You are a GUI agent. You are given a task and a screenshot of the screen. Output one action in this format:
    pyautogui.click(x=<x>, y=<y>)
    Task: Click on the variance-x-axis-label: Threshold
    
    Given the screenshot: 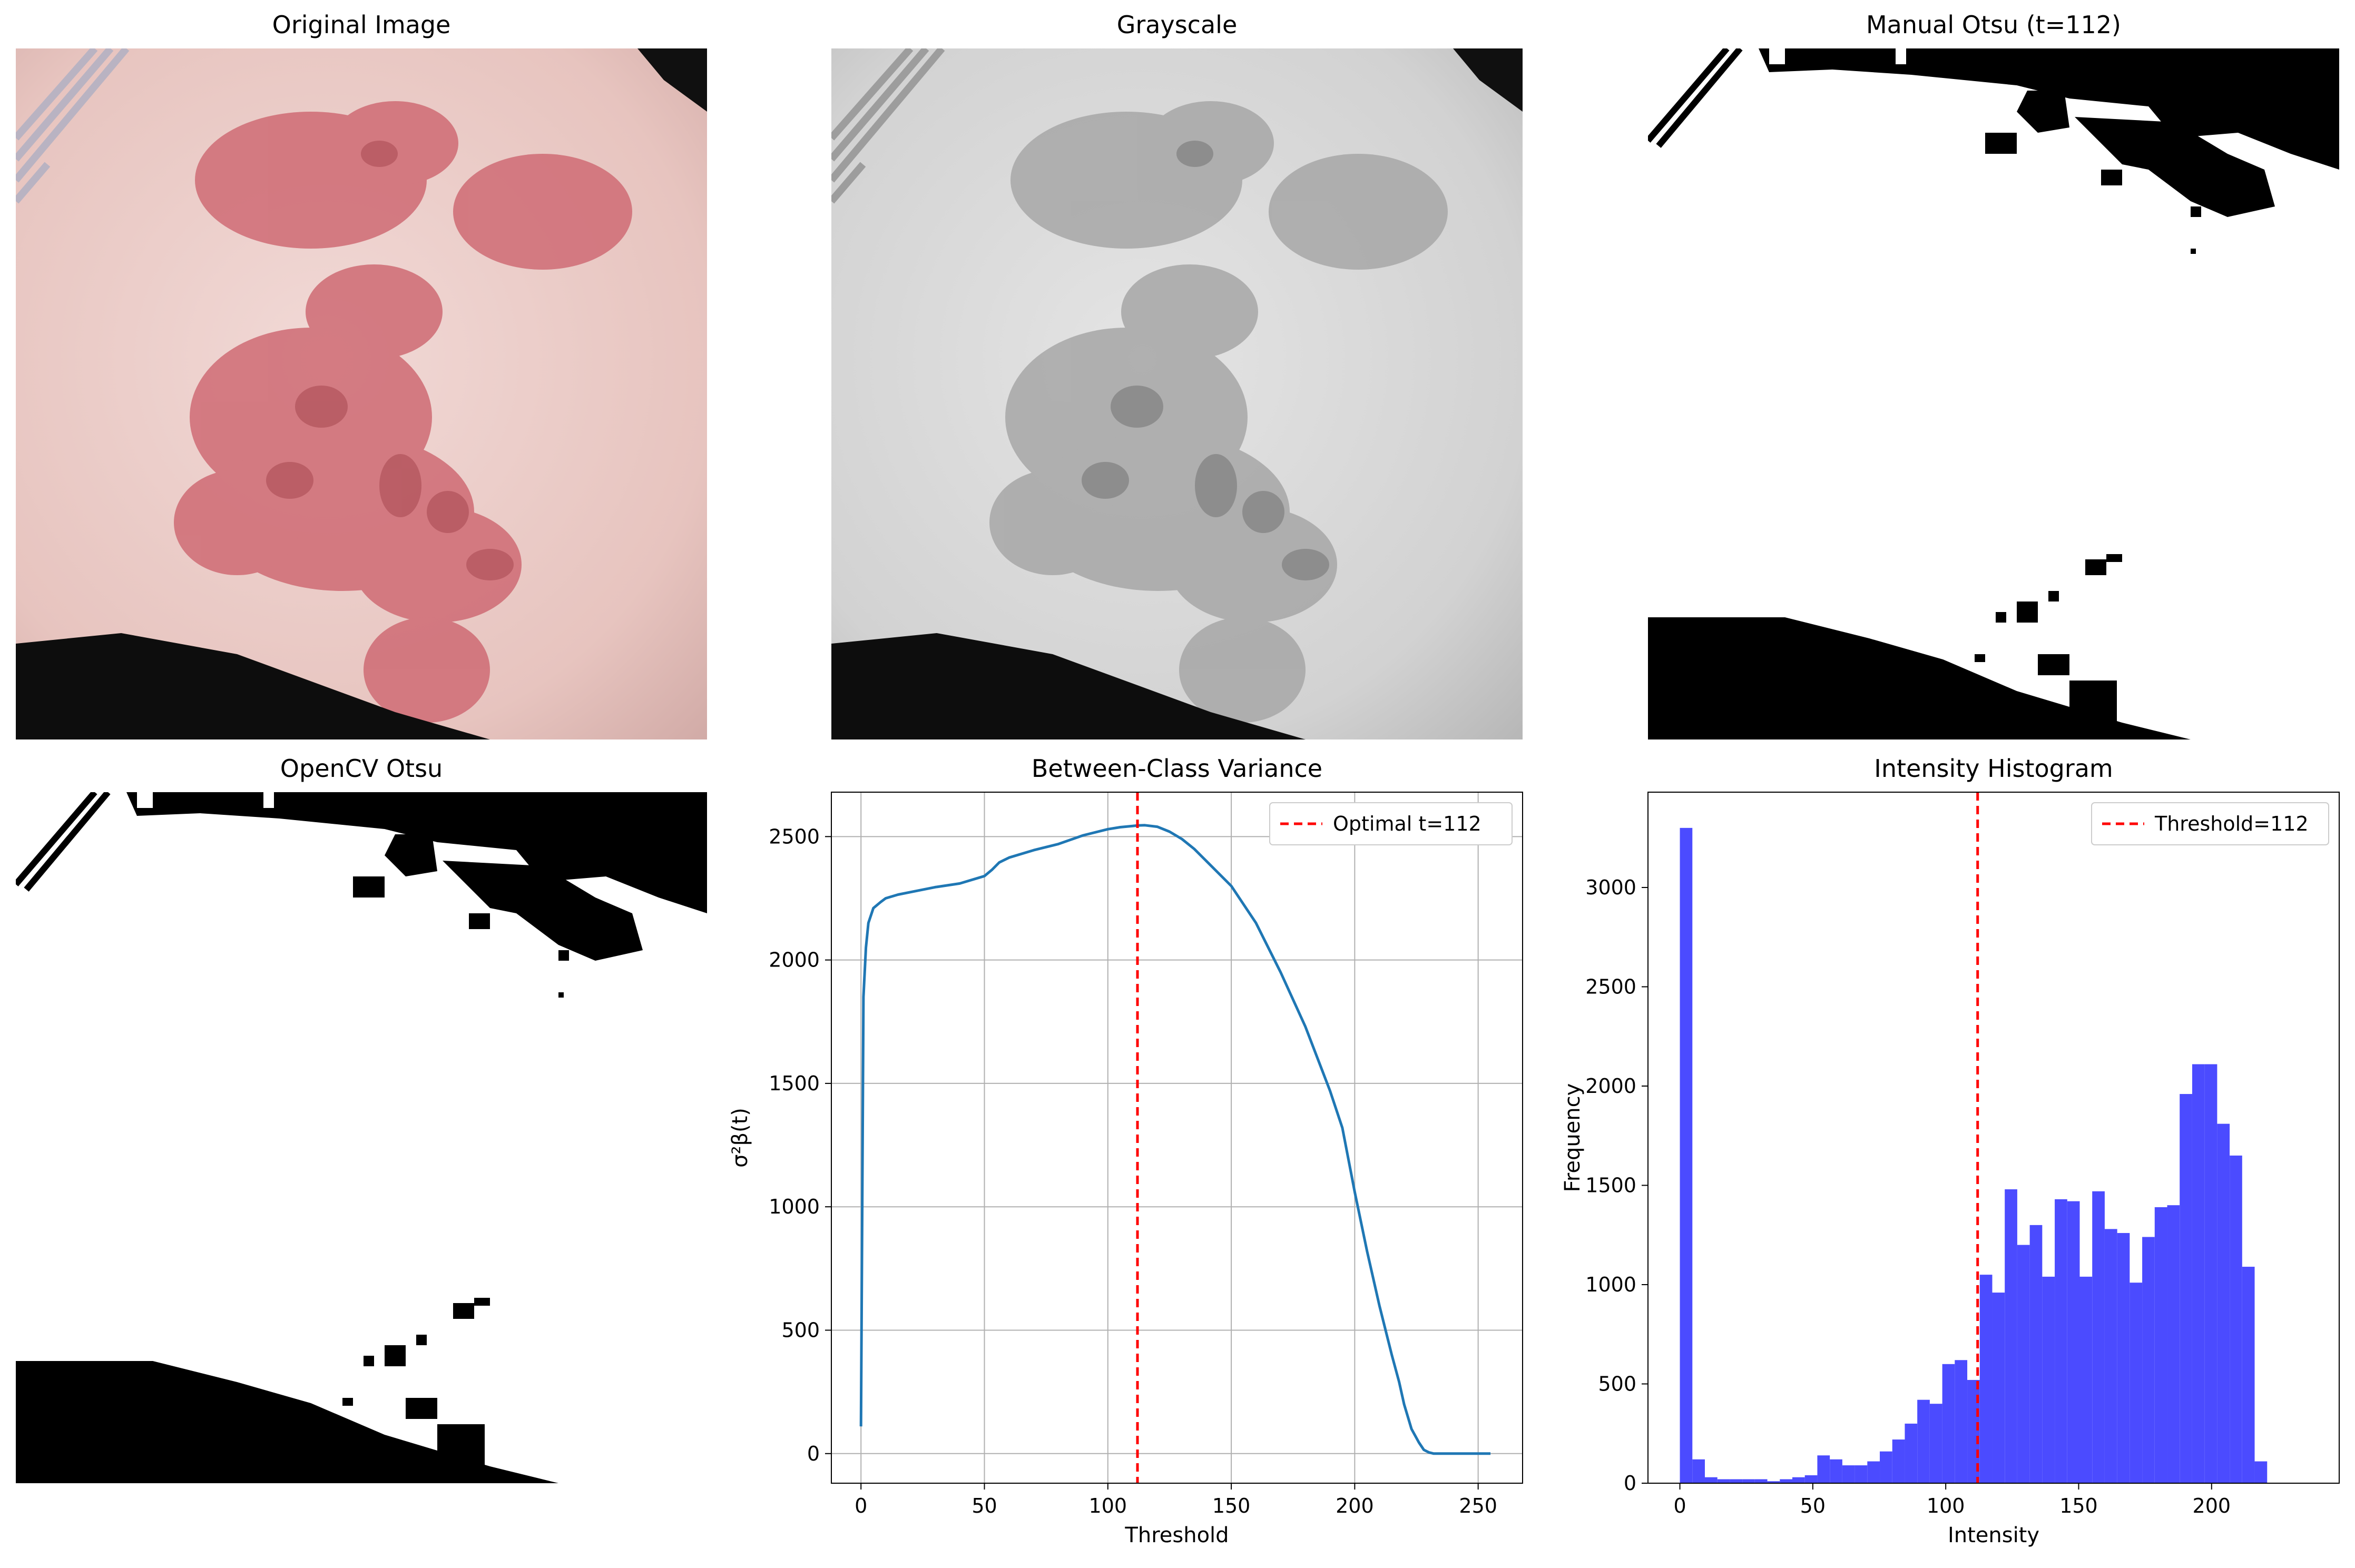 What is the action you would take?
    pyautogui.click(x=1176, y=1535)
    